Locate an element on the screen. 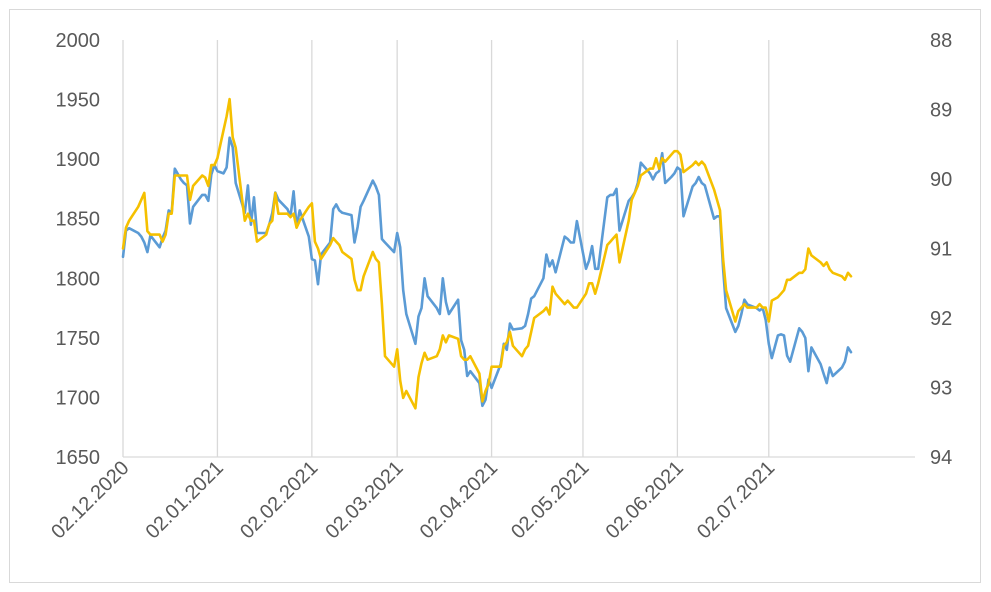 Image resolution: width=991 pixels, height=592 pixels. x-tick-label: 02.06.2021 is located at coordinates (645, 500).